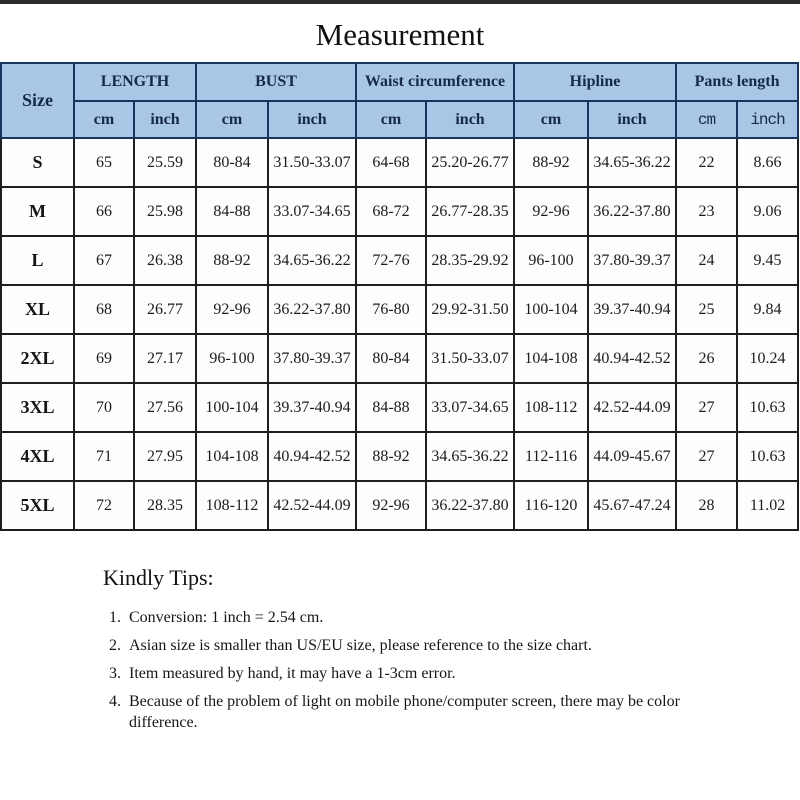 The width and height of the screenshot is (800, 800). I want to click on data-cell: 70, so click(104, 407).